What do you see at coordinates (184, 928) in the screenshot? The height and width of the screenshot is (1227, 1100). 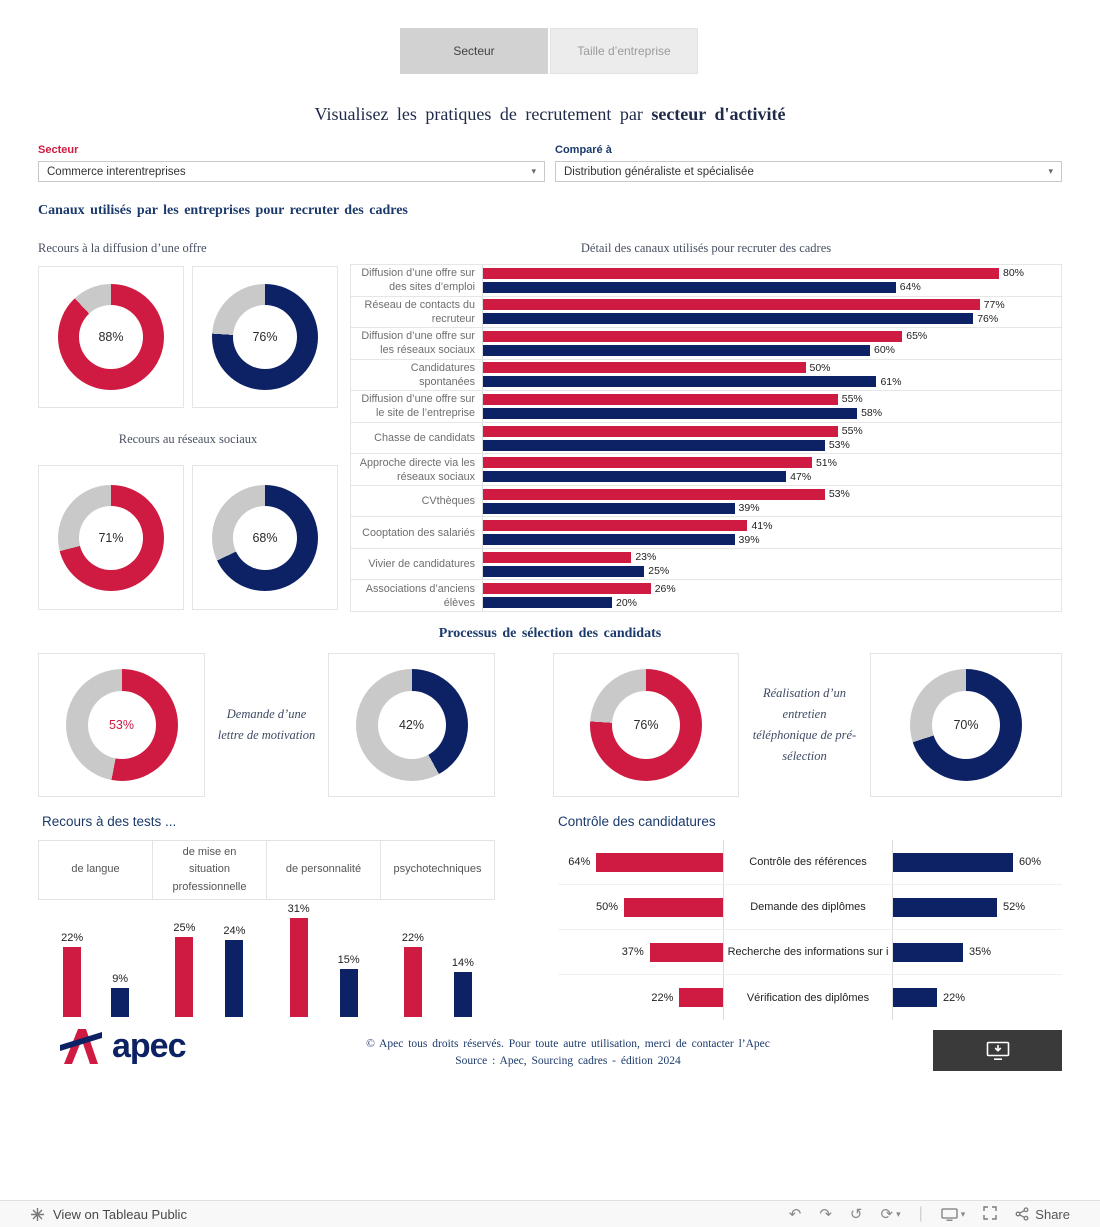 I see `bar-value: 25%` at bounding box center [184, 928].